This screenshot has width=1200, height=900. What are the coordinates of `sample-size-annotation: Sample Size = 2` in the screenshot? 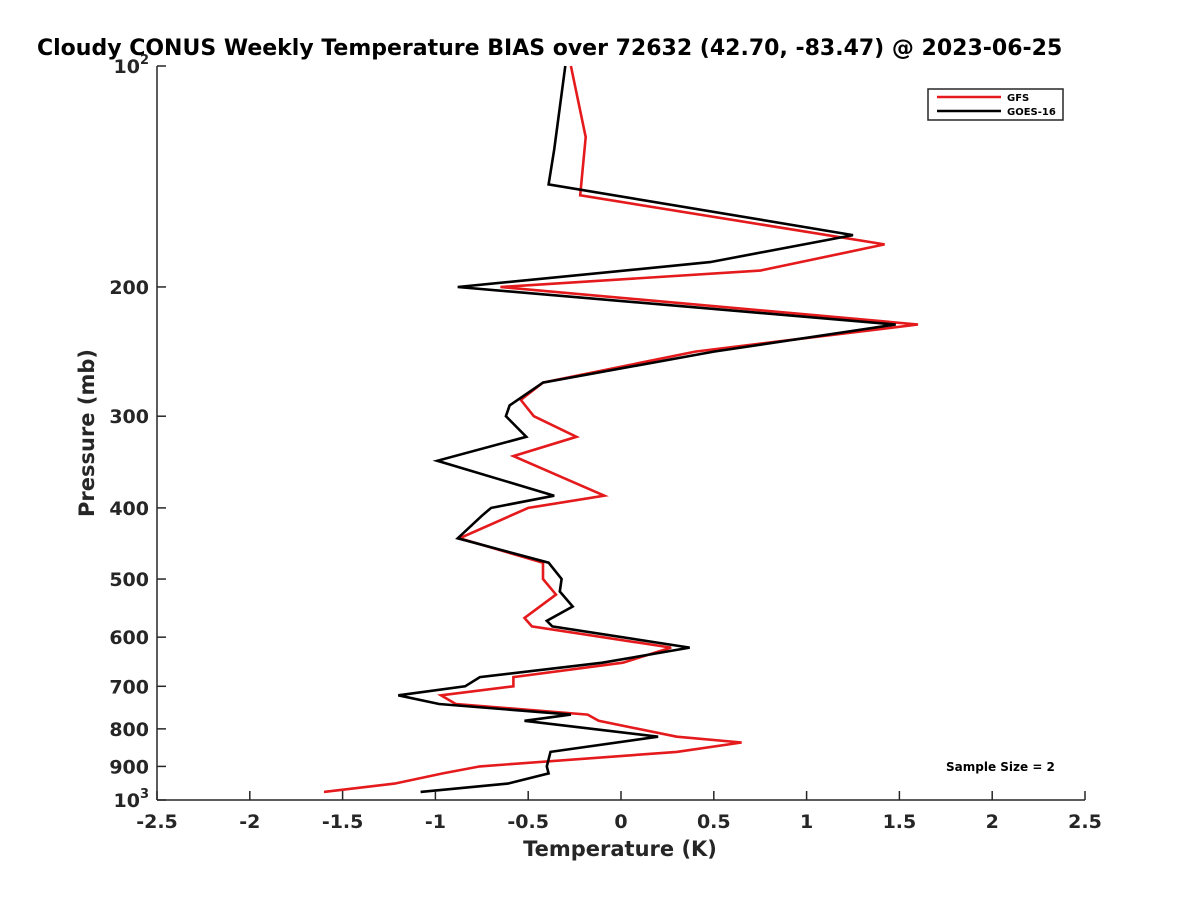 It's located at (1000, 767).